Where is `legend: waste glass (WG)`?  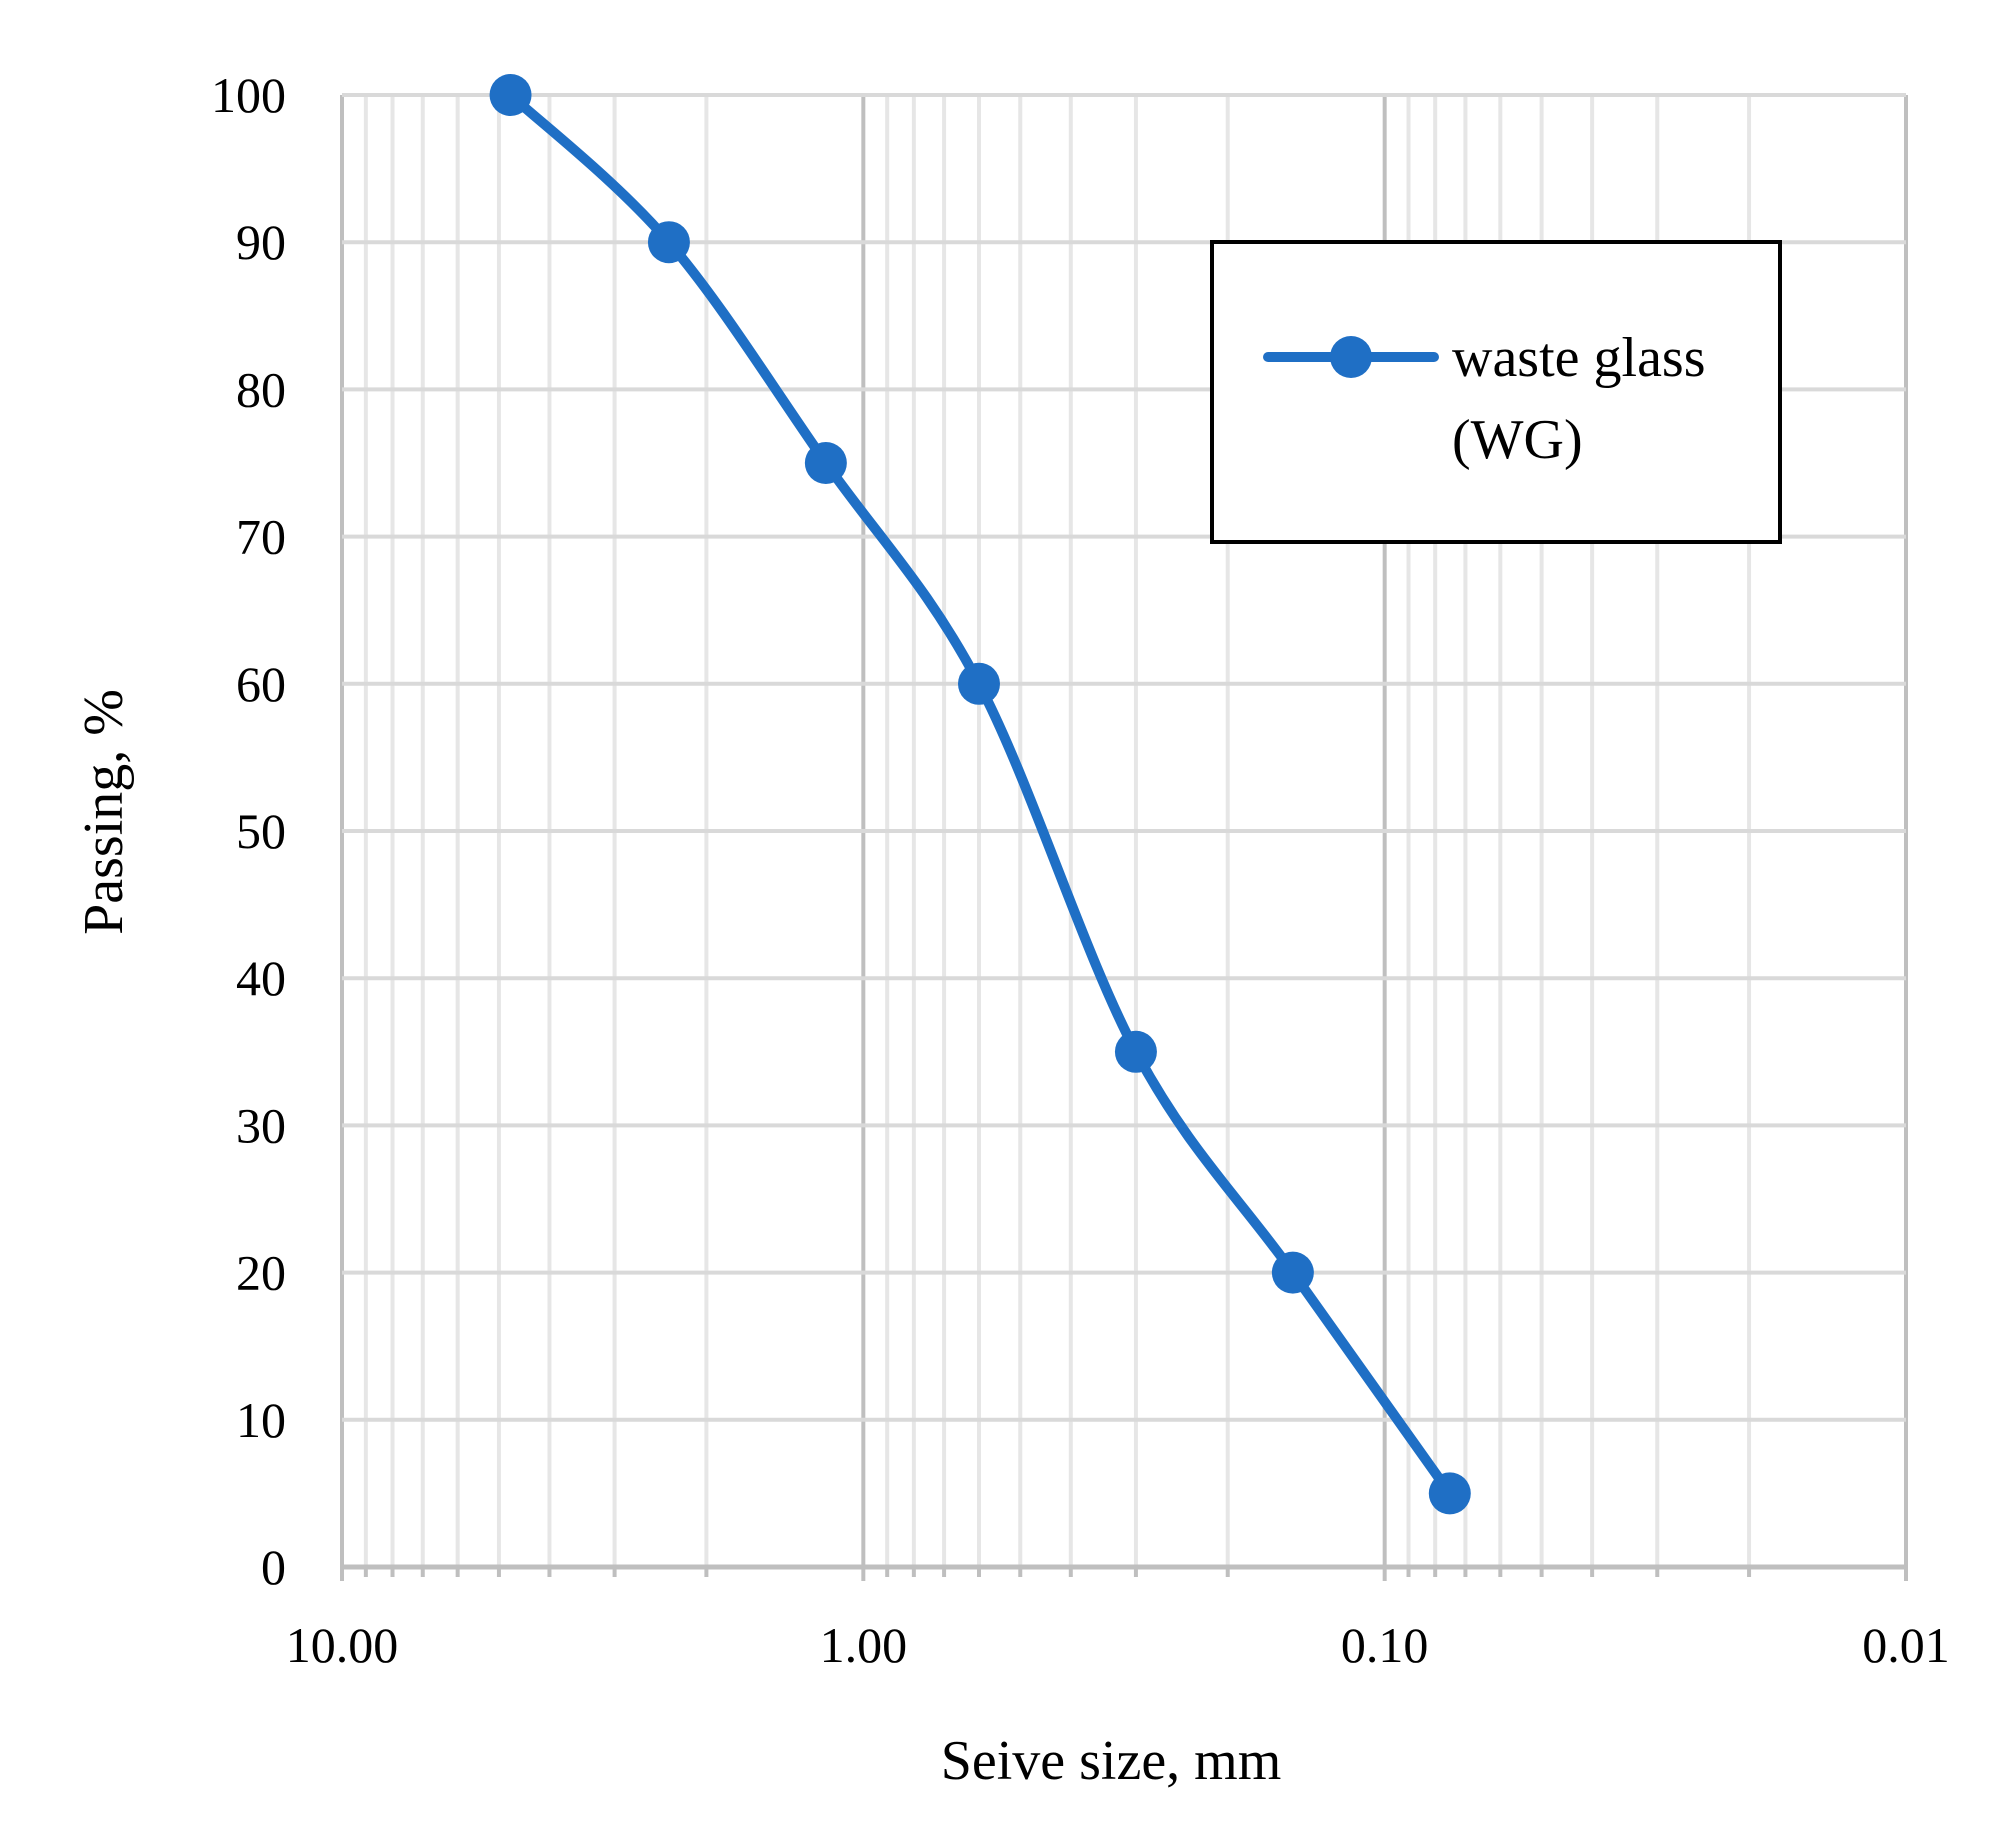 legend: waste glass (WG) is located at coordinates (1496, 392).